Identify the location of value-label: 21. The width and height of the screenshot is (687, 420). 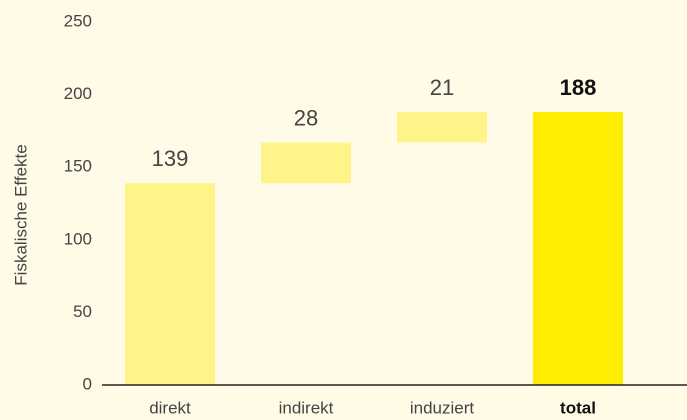
(442, 87).